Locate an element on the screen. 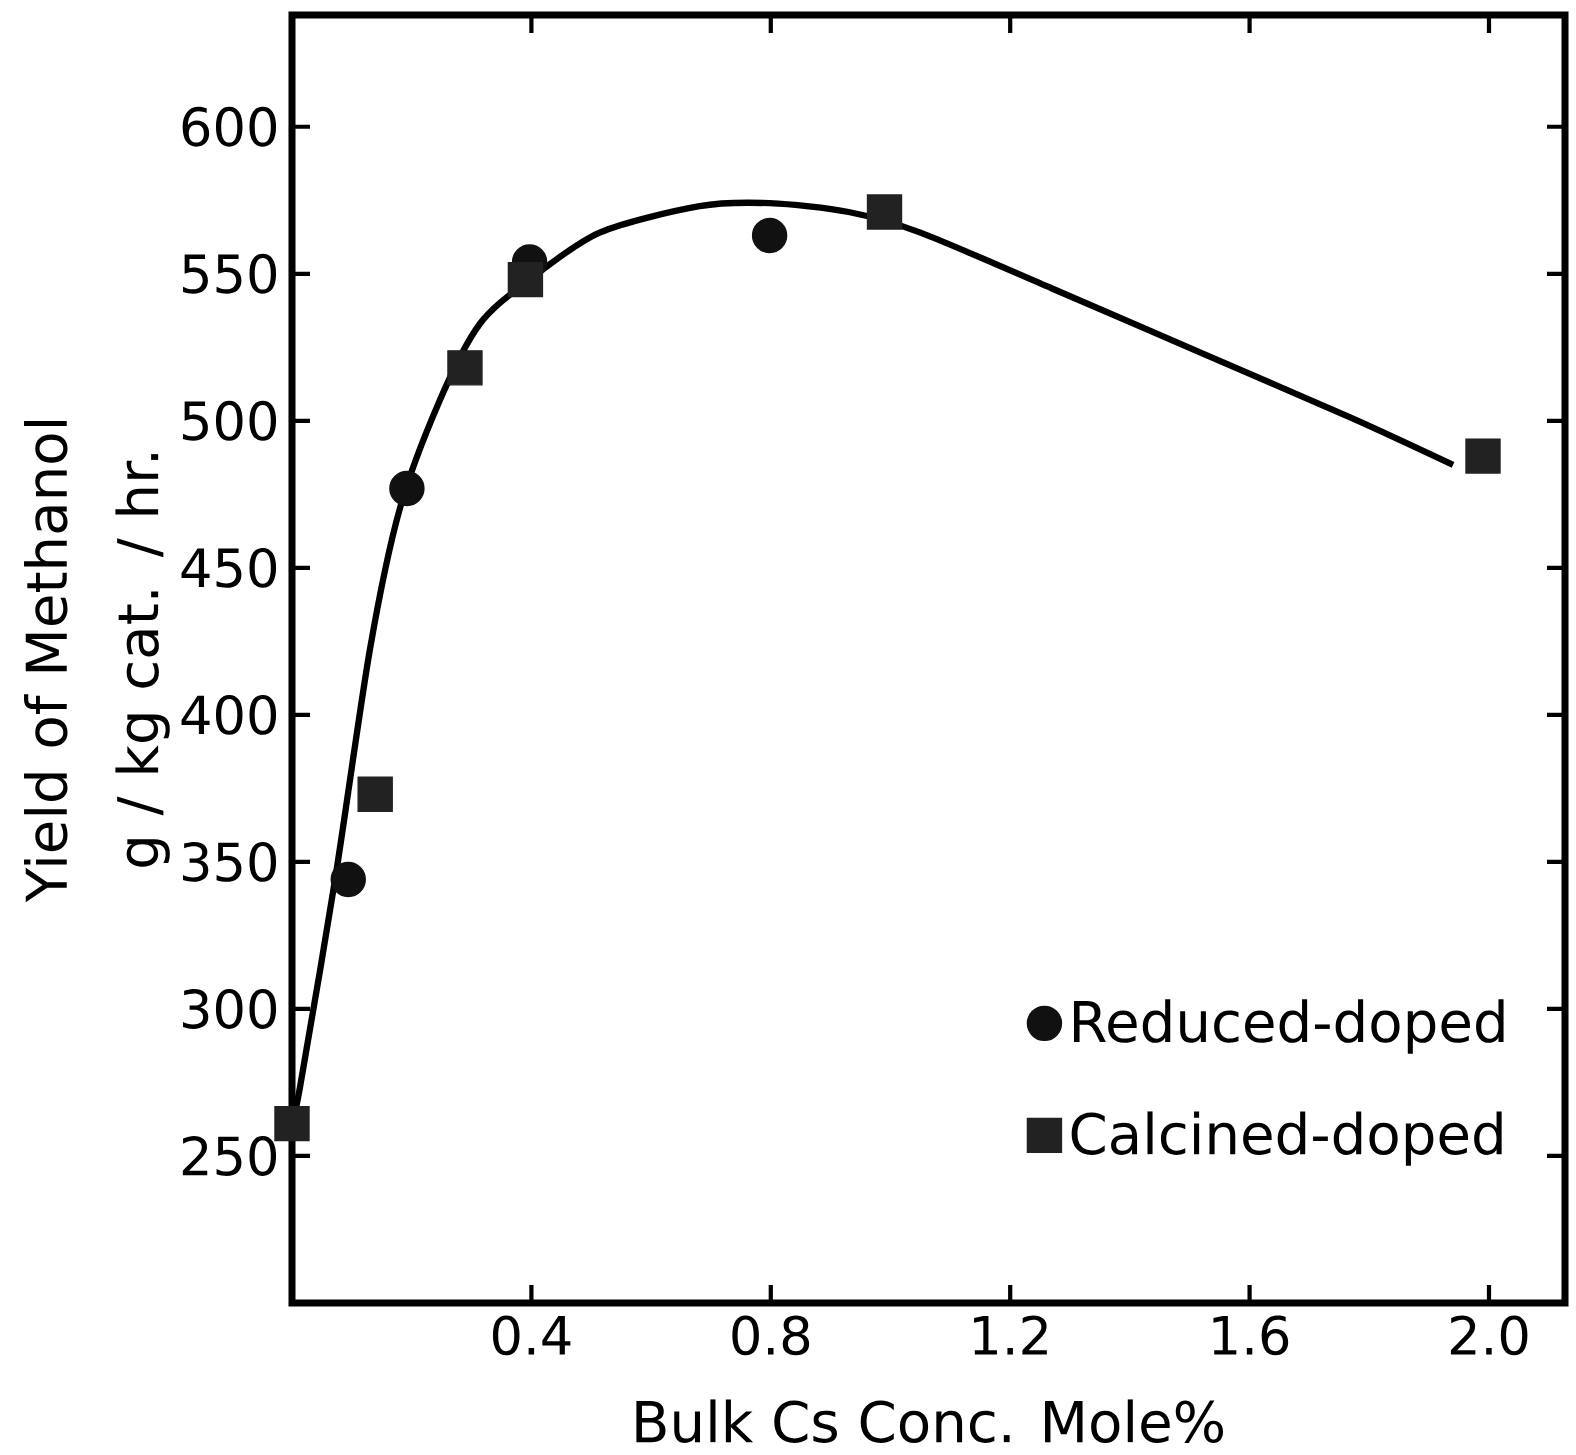 The image size is (1576, 1455). y-tick-label: 350 is located at coordinates (229, 861).